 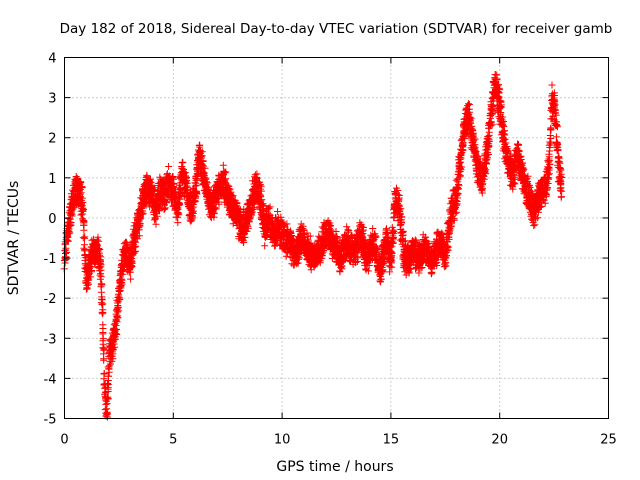 I want to click on x-tick-label: 15, so click(x=391, y=440).